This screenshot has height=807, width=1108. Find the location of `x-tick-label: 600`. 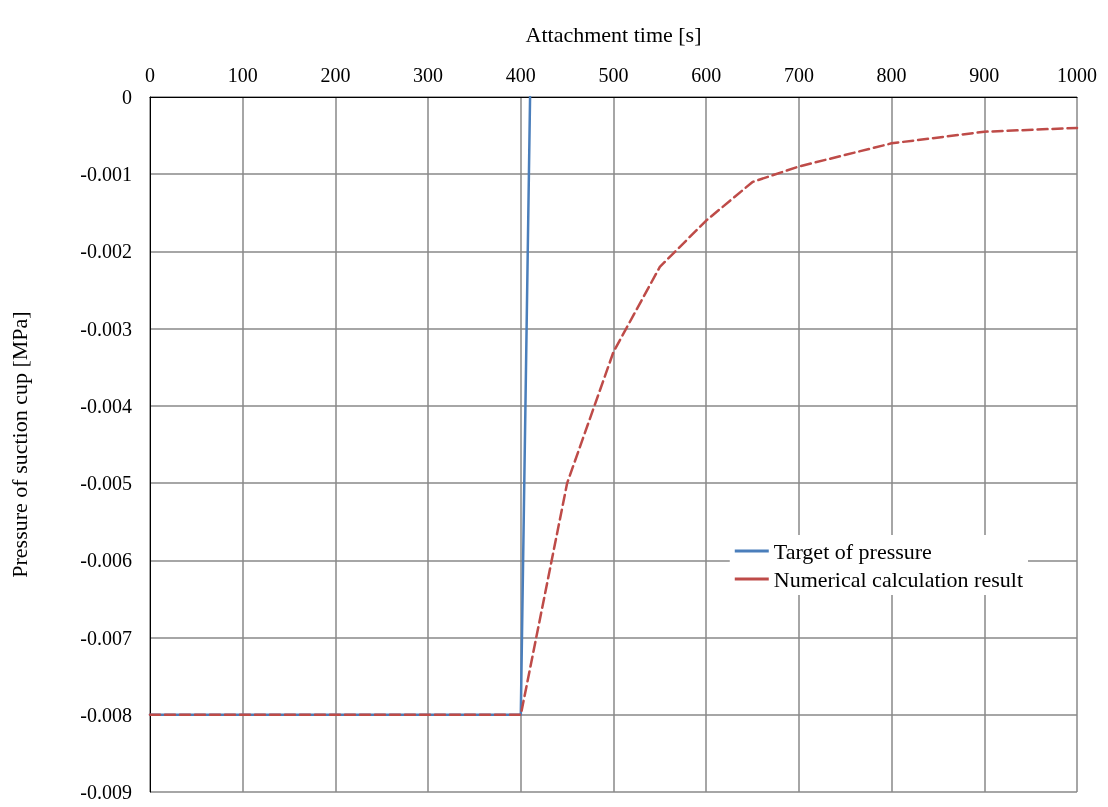

x-tick-label: 600 is located at coordinates (706, 75).